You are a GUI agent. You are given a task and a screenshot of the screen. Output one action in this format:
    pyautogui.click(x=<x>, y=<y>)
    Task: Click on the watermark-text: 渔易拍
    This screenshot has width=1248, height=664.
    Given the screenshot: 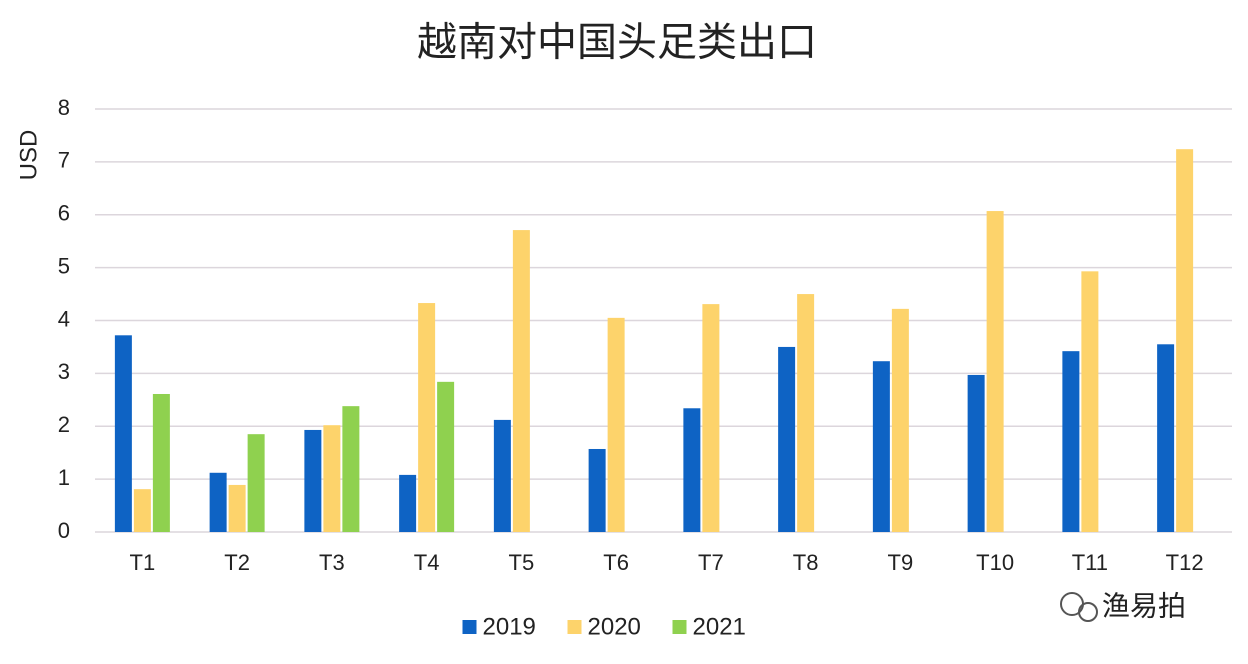 What is the action you would take?
    pyautogui.click(x=1144, y=605)
    